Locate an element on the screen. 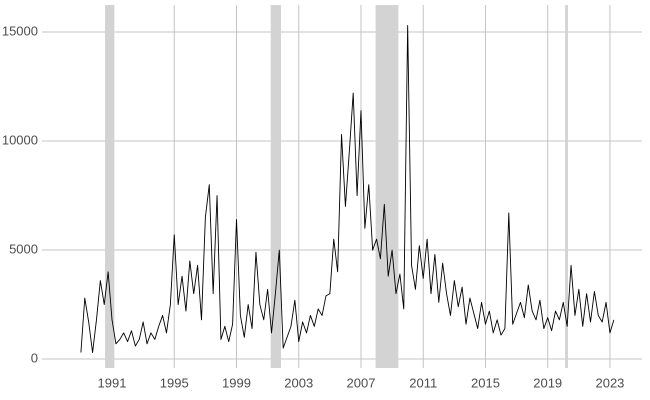 This screenshot has width=650, height=400. y-tick-label: 5000 is located at coordinates (23, 248).